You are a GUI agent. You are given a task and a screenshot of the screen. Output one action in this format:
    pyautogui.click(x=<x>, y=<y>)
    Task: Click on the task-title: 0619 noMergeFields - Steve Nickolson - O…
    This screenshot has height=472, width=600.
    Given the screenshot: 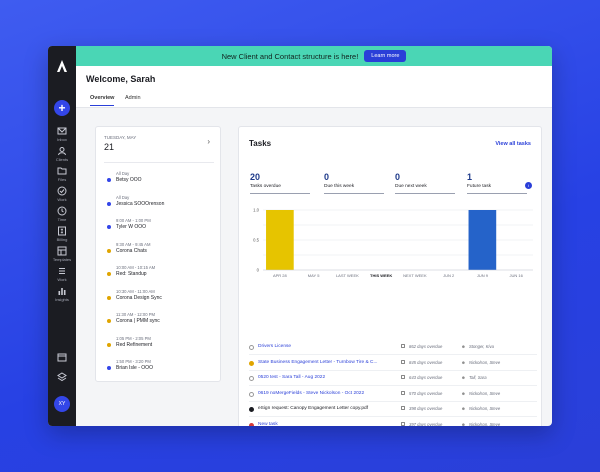 What is the action you would take?
    pyautogui.click(x=311, y=393)
    